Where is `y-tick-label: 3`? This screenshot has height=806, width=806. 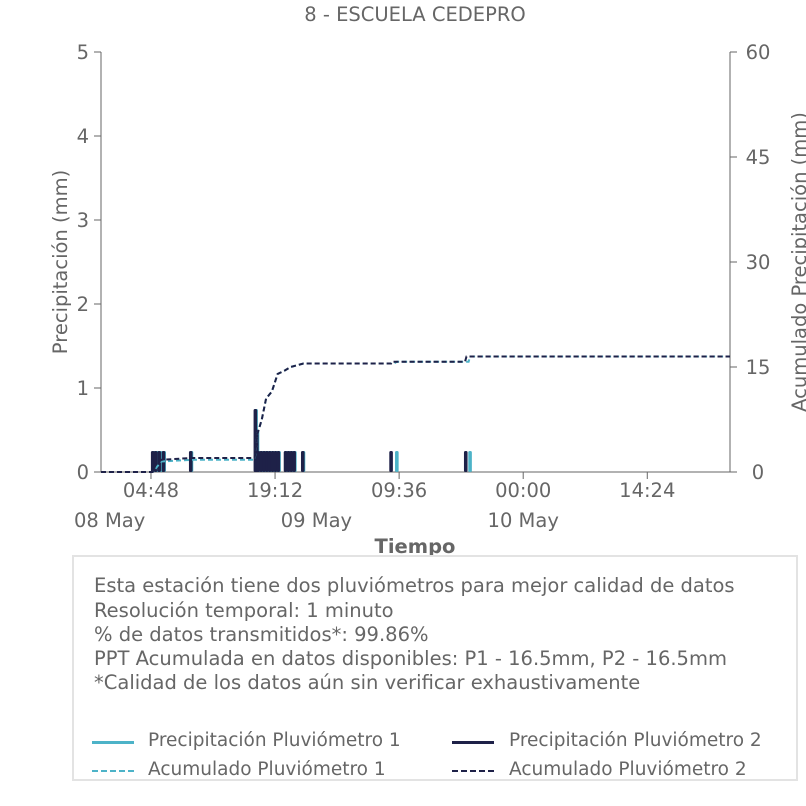 y-tick-label: 3 is located at coordinates (83, 220).